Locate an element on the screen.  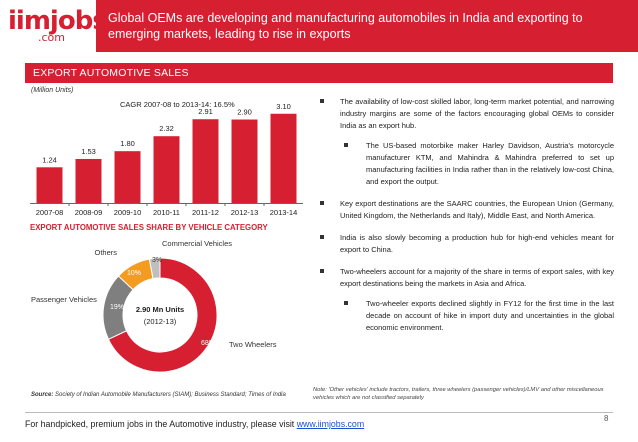
x-tick-label: 2010-11 is located at coordinates (166, 212).